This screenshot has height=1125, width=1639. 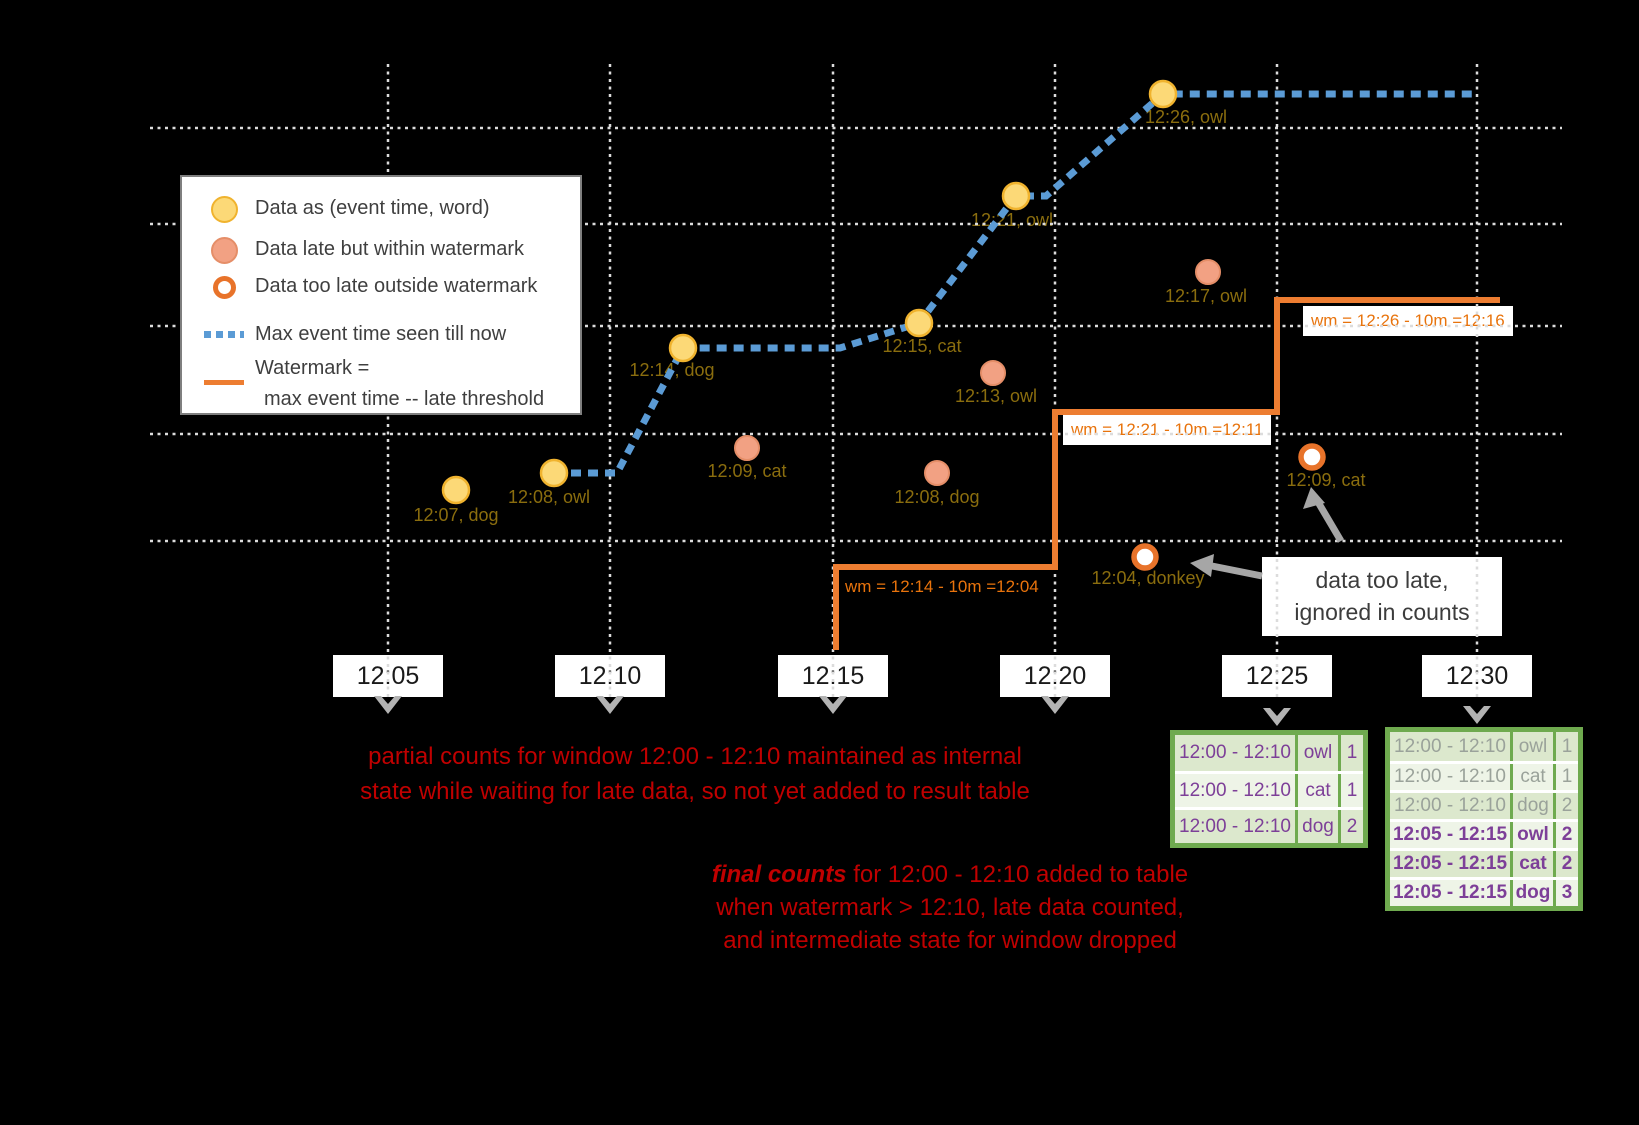 I want to click on watermark-label-2: wm = 12:21 - 10m =12:11, so click(x=1167, y=430).